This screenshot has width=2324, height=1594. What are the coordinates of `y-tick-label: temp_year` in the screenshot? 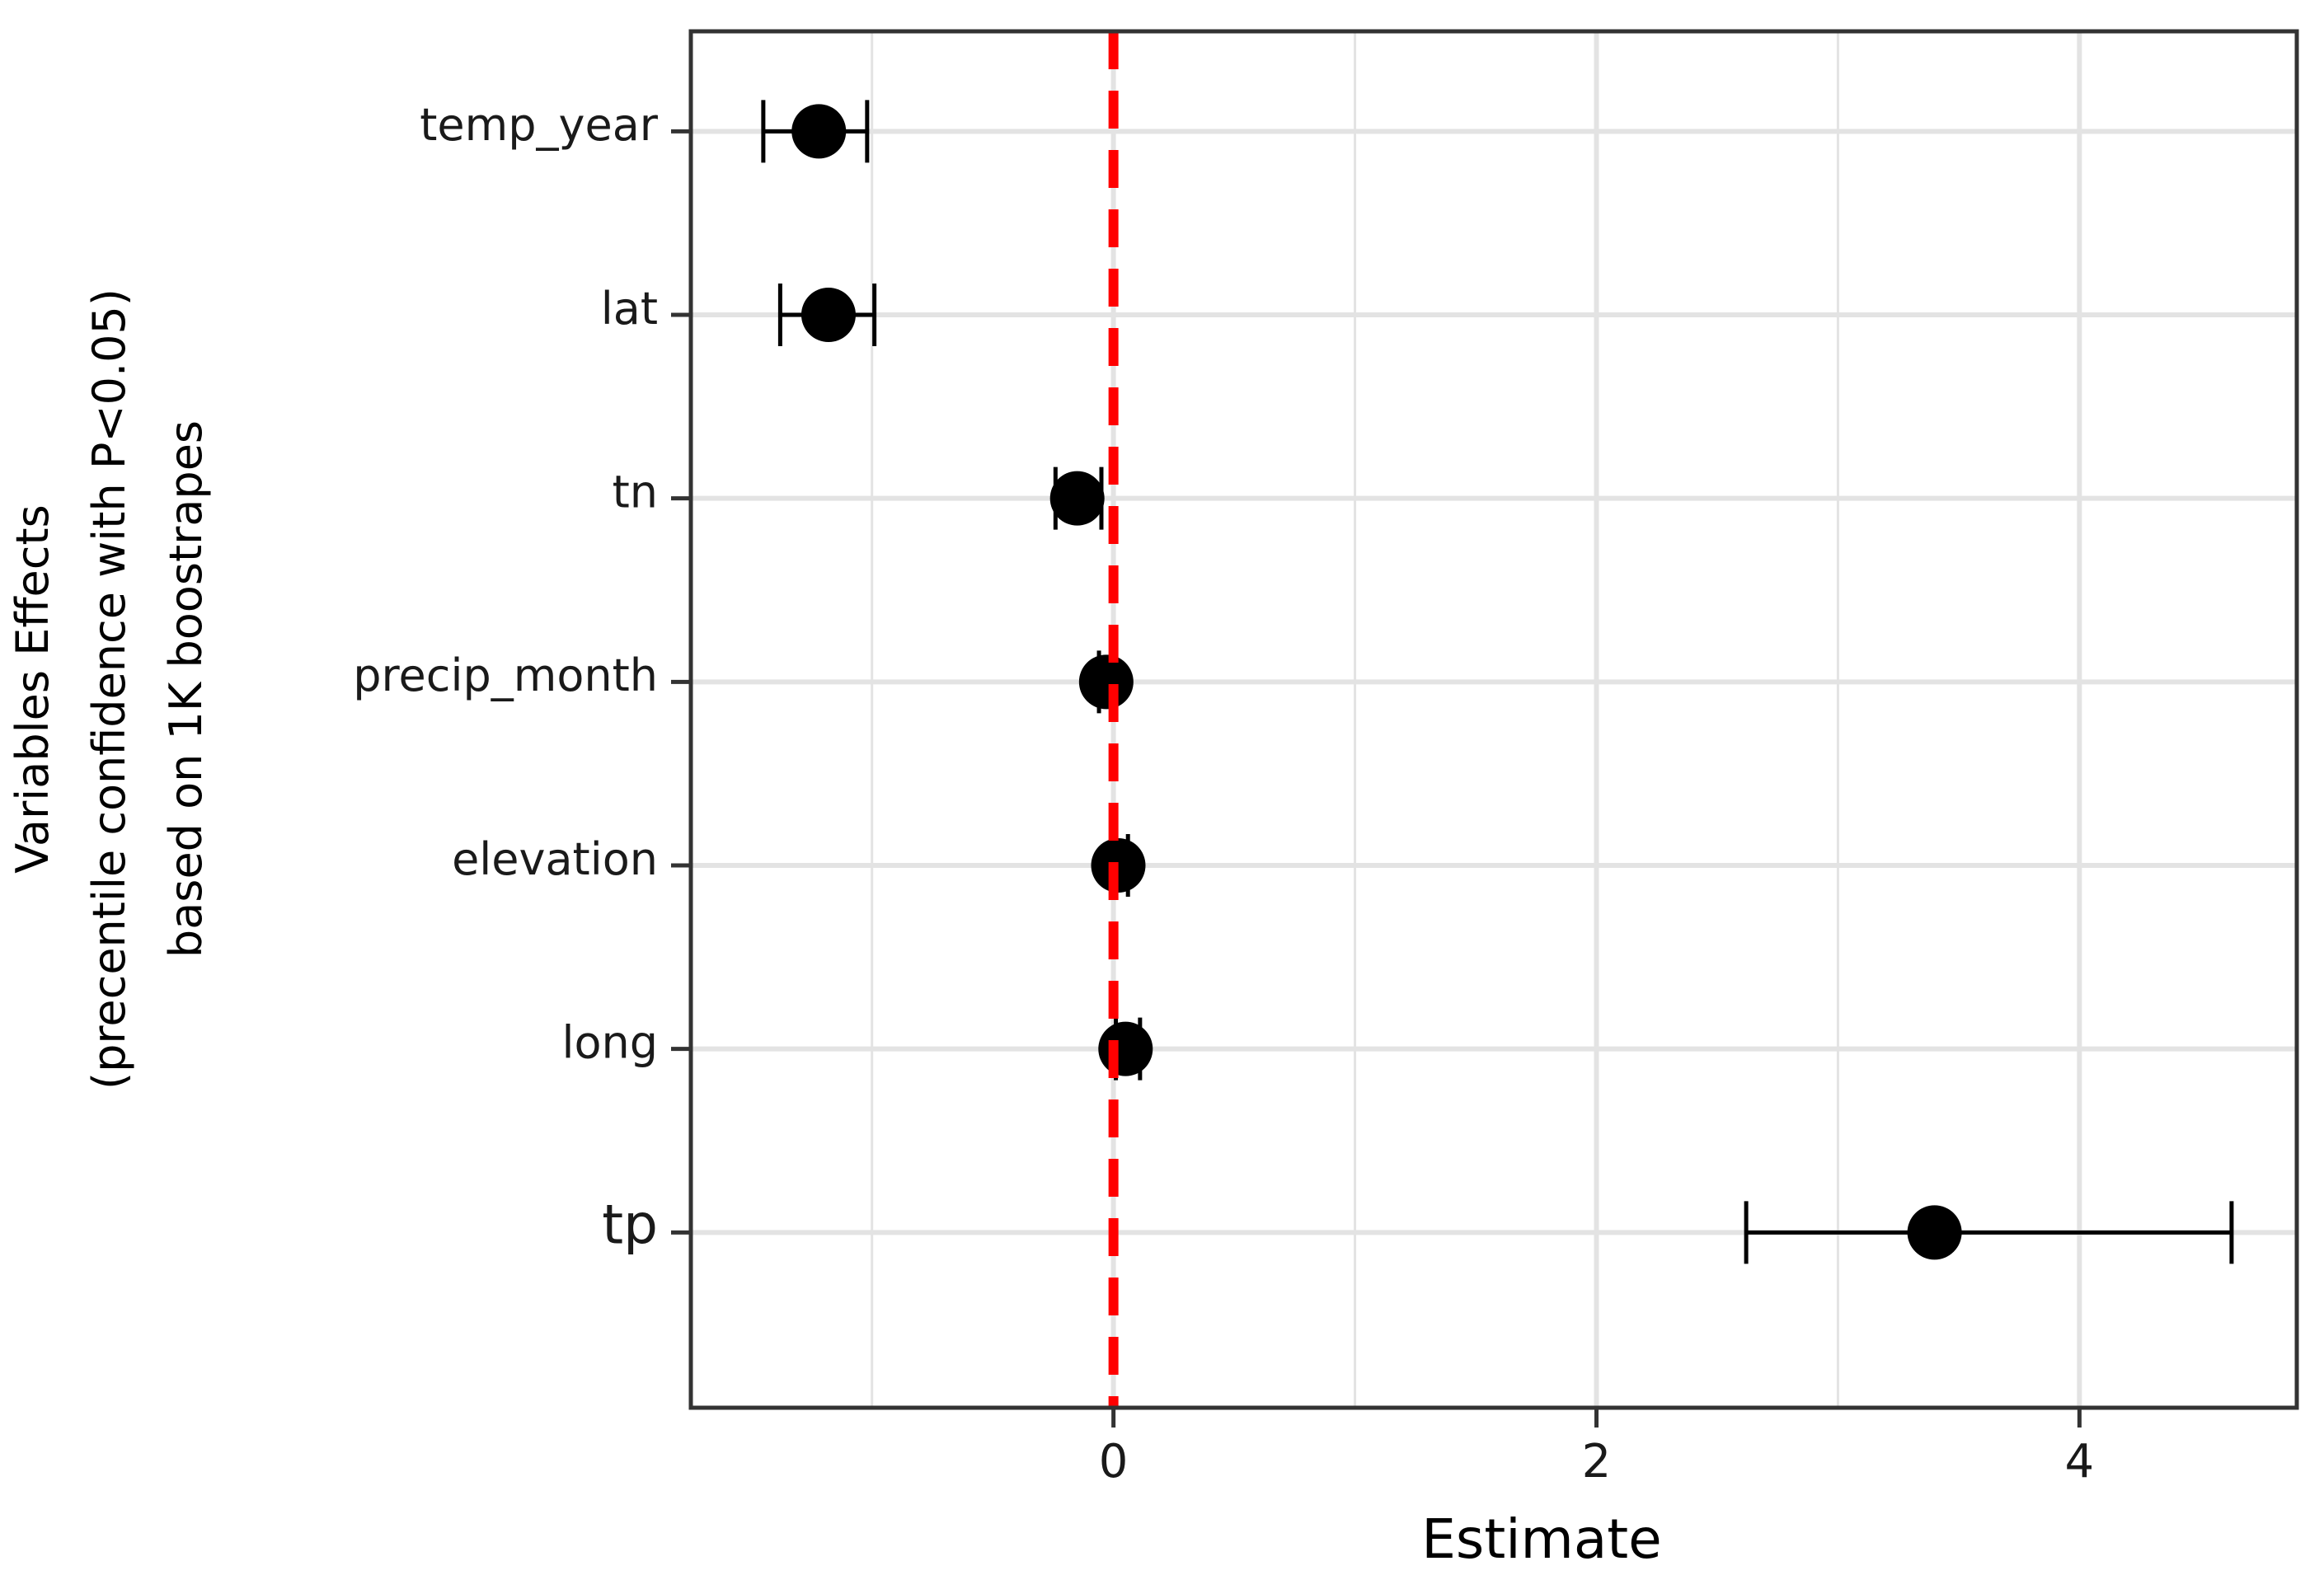 It's located at (539, 125).